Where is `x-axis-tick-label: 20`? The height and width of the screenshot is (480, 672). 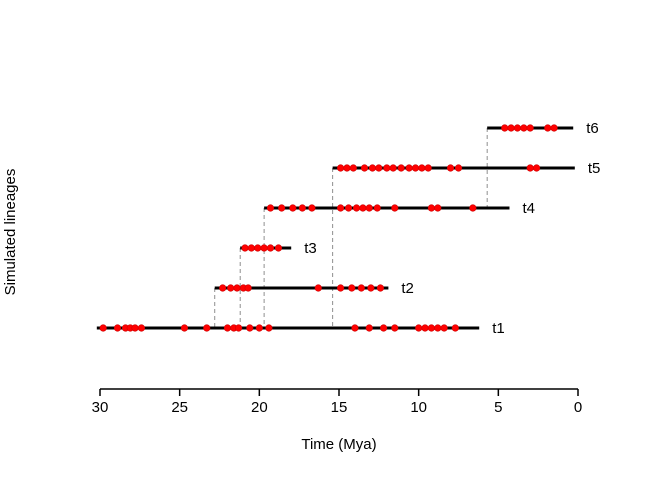
x-axis-tick-label: 20 is located at coordinates (259, 407).